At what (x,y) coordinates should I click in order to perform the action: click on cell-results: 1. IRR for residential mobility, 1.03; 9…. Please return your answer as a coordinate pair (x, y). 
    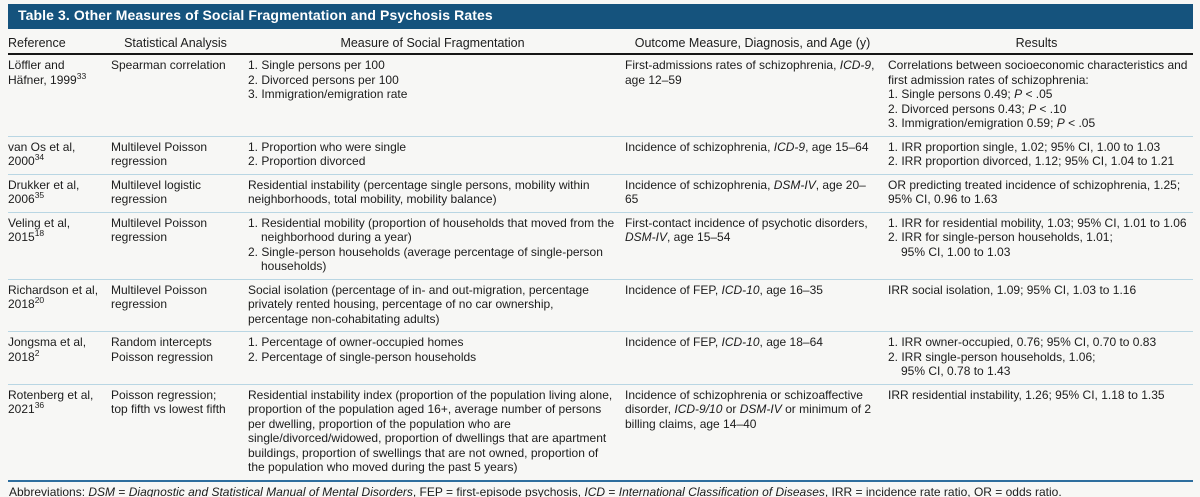
    Looking at the image, I should click on (1040, 246).